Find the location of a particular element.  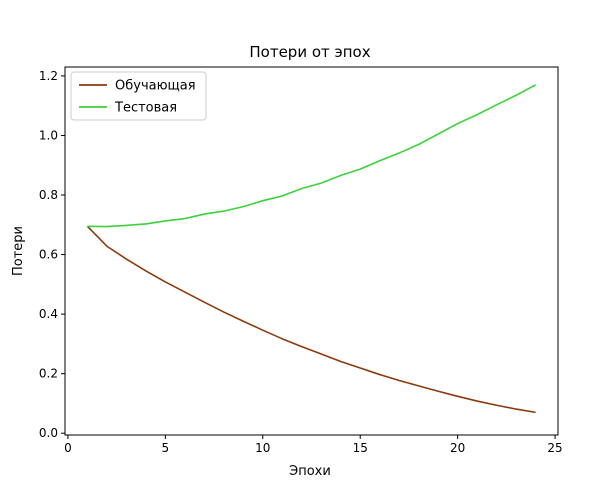

y-axis: 0.0 0.2 0.4 0.6 0.8 1.0 1.2 is located at coordinates (52, 254).